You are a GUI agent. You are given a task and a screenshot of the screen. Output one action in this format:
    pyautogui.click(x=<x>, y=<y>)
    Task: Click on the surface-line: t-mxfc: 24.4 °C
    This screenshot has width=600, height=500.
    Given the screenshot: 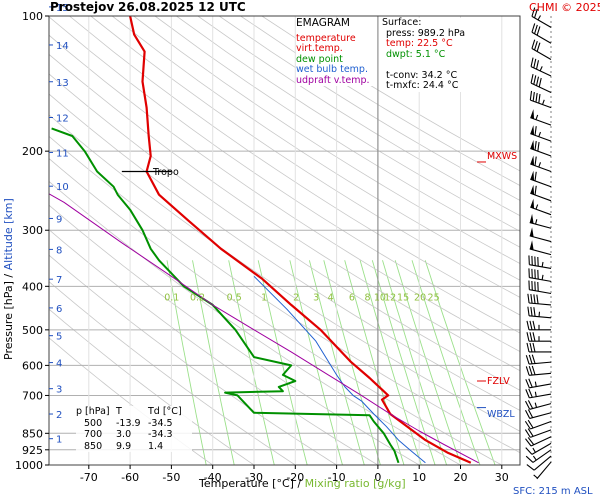 What is the action you would take?
    pyautogui.click(x=422, y=85)
    